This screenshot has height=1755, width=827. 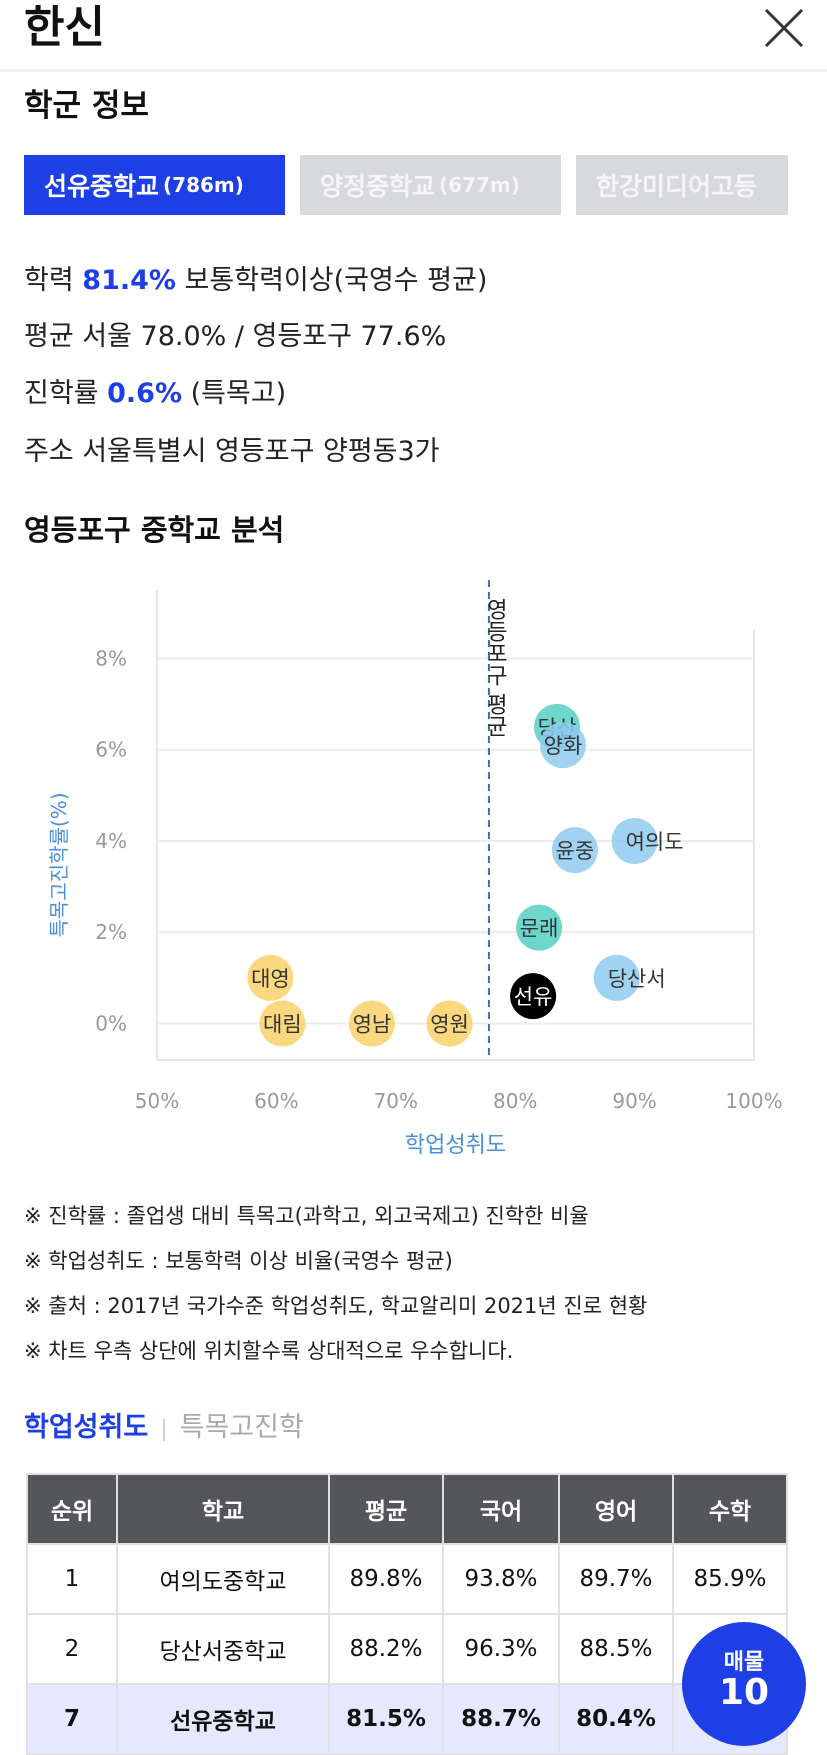 What do you see at coordinates (386, 1649) in the screenshot?
I see `cell-average: 88.2%` at bounding box center [386, 1649].